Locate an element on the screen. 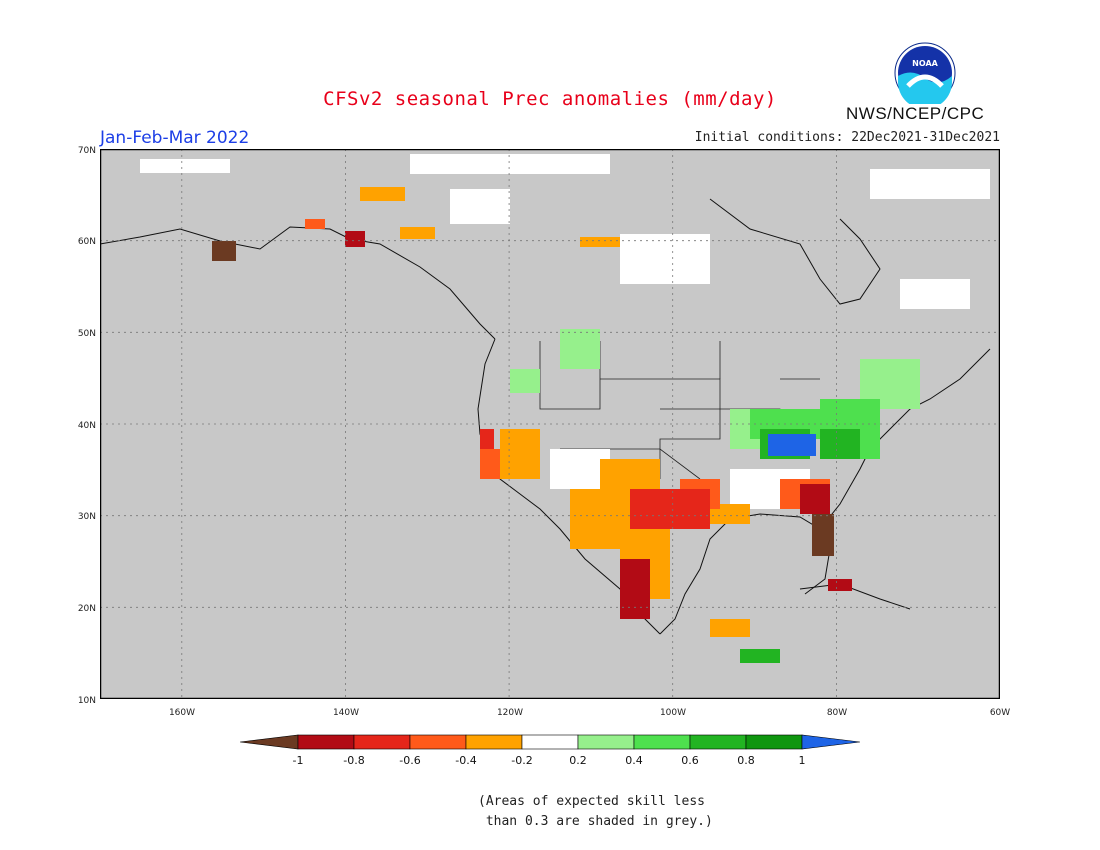 Image resolution: width=1100 pixels, height=850 pixels. lat-labels: 70N 60N 50N 40N 30N 20N 10N is located at coordinates (87, 426).